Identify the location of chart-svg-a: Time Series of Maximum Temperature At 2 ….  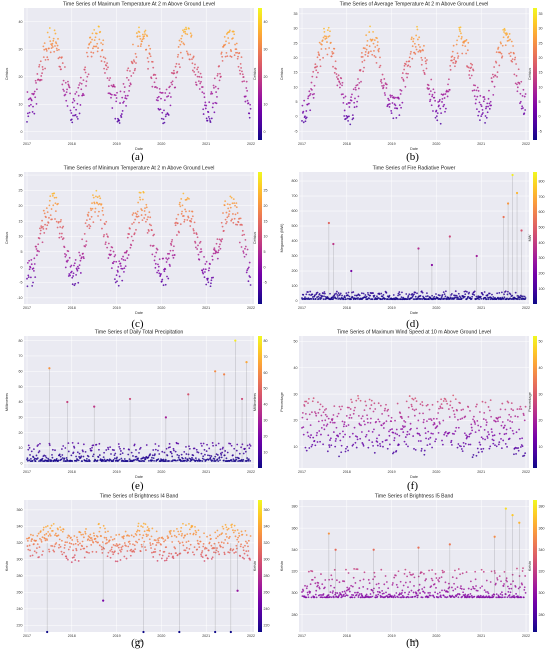
(136, 77).